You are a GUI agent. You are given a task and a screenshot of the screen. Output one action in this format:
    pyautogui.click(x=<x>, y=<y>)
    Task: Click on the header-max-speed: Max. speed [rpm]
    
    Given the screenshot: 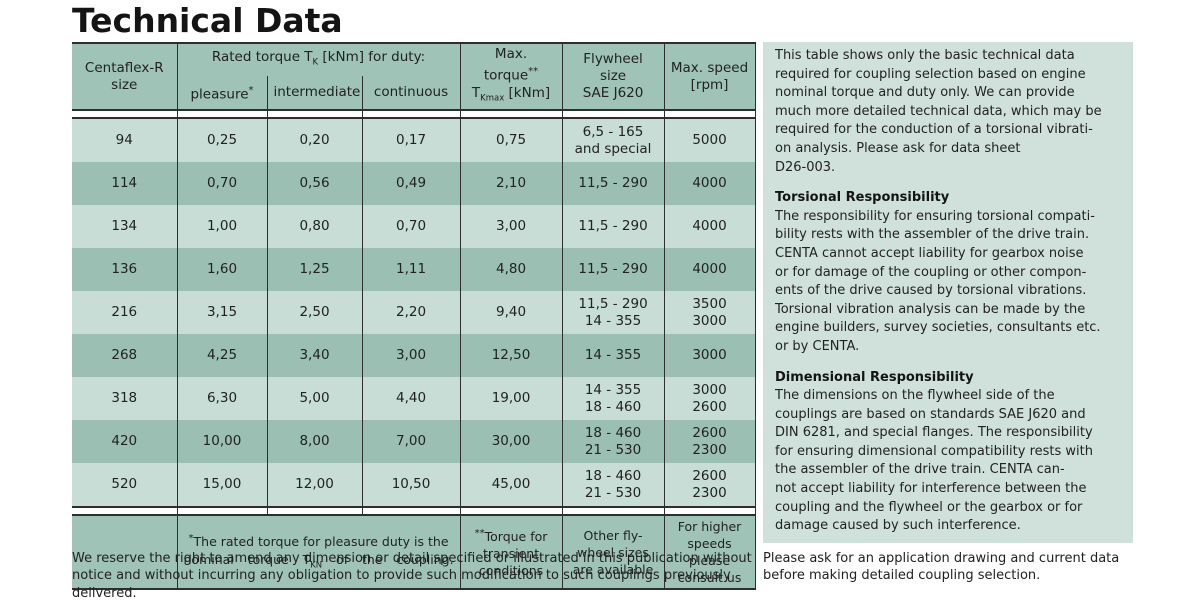 What is the action you would take?
    pyautogui.click(x=710, y=76)
    